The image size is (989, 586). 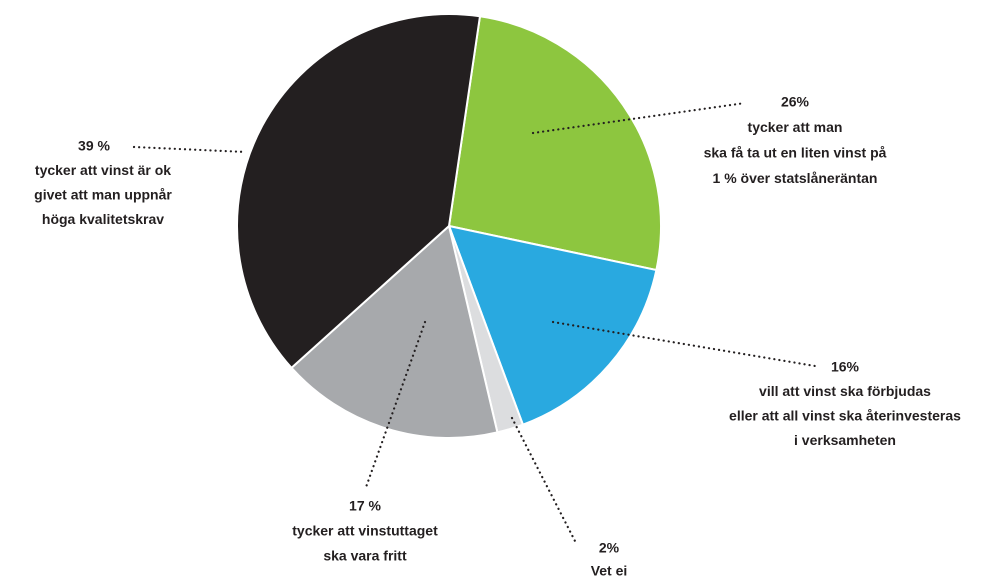 What do you see at coordinates (94, 146) in the screenshot?
I see `value-label: 39 %` at bounding box center [94, 146].